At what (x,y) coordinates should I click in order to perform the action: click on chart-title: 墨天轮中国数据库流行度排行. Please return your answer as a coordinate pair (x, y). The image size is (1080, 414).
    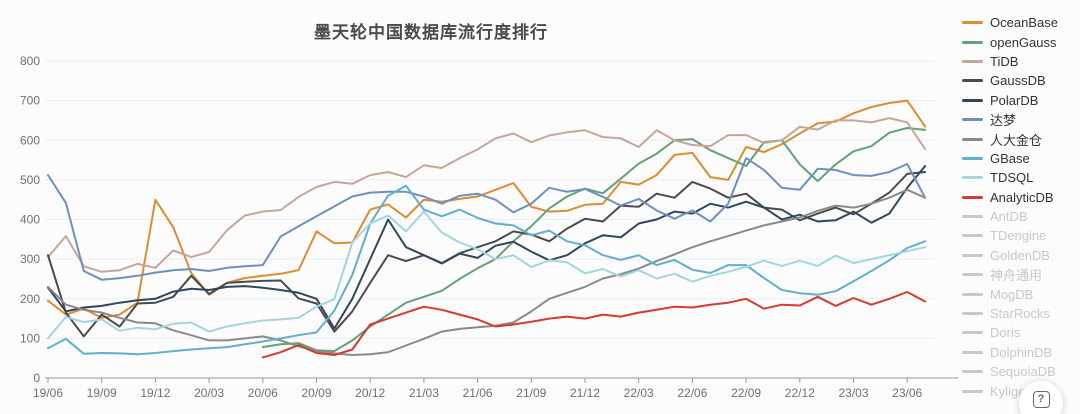
    Looking at the image, I should click on (431, 32).